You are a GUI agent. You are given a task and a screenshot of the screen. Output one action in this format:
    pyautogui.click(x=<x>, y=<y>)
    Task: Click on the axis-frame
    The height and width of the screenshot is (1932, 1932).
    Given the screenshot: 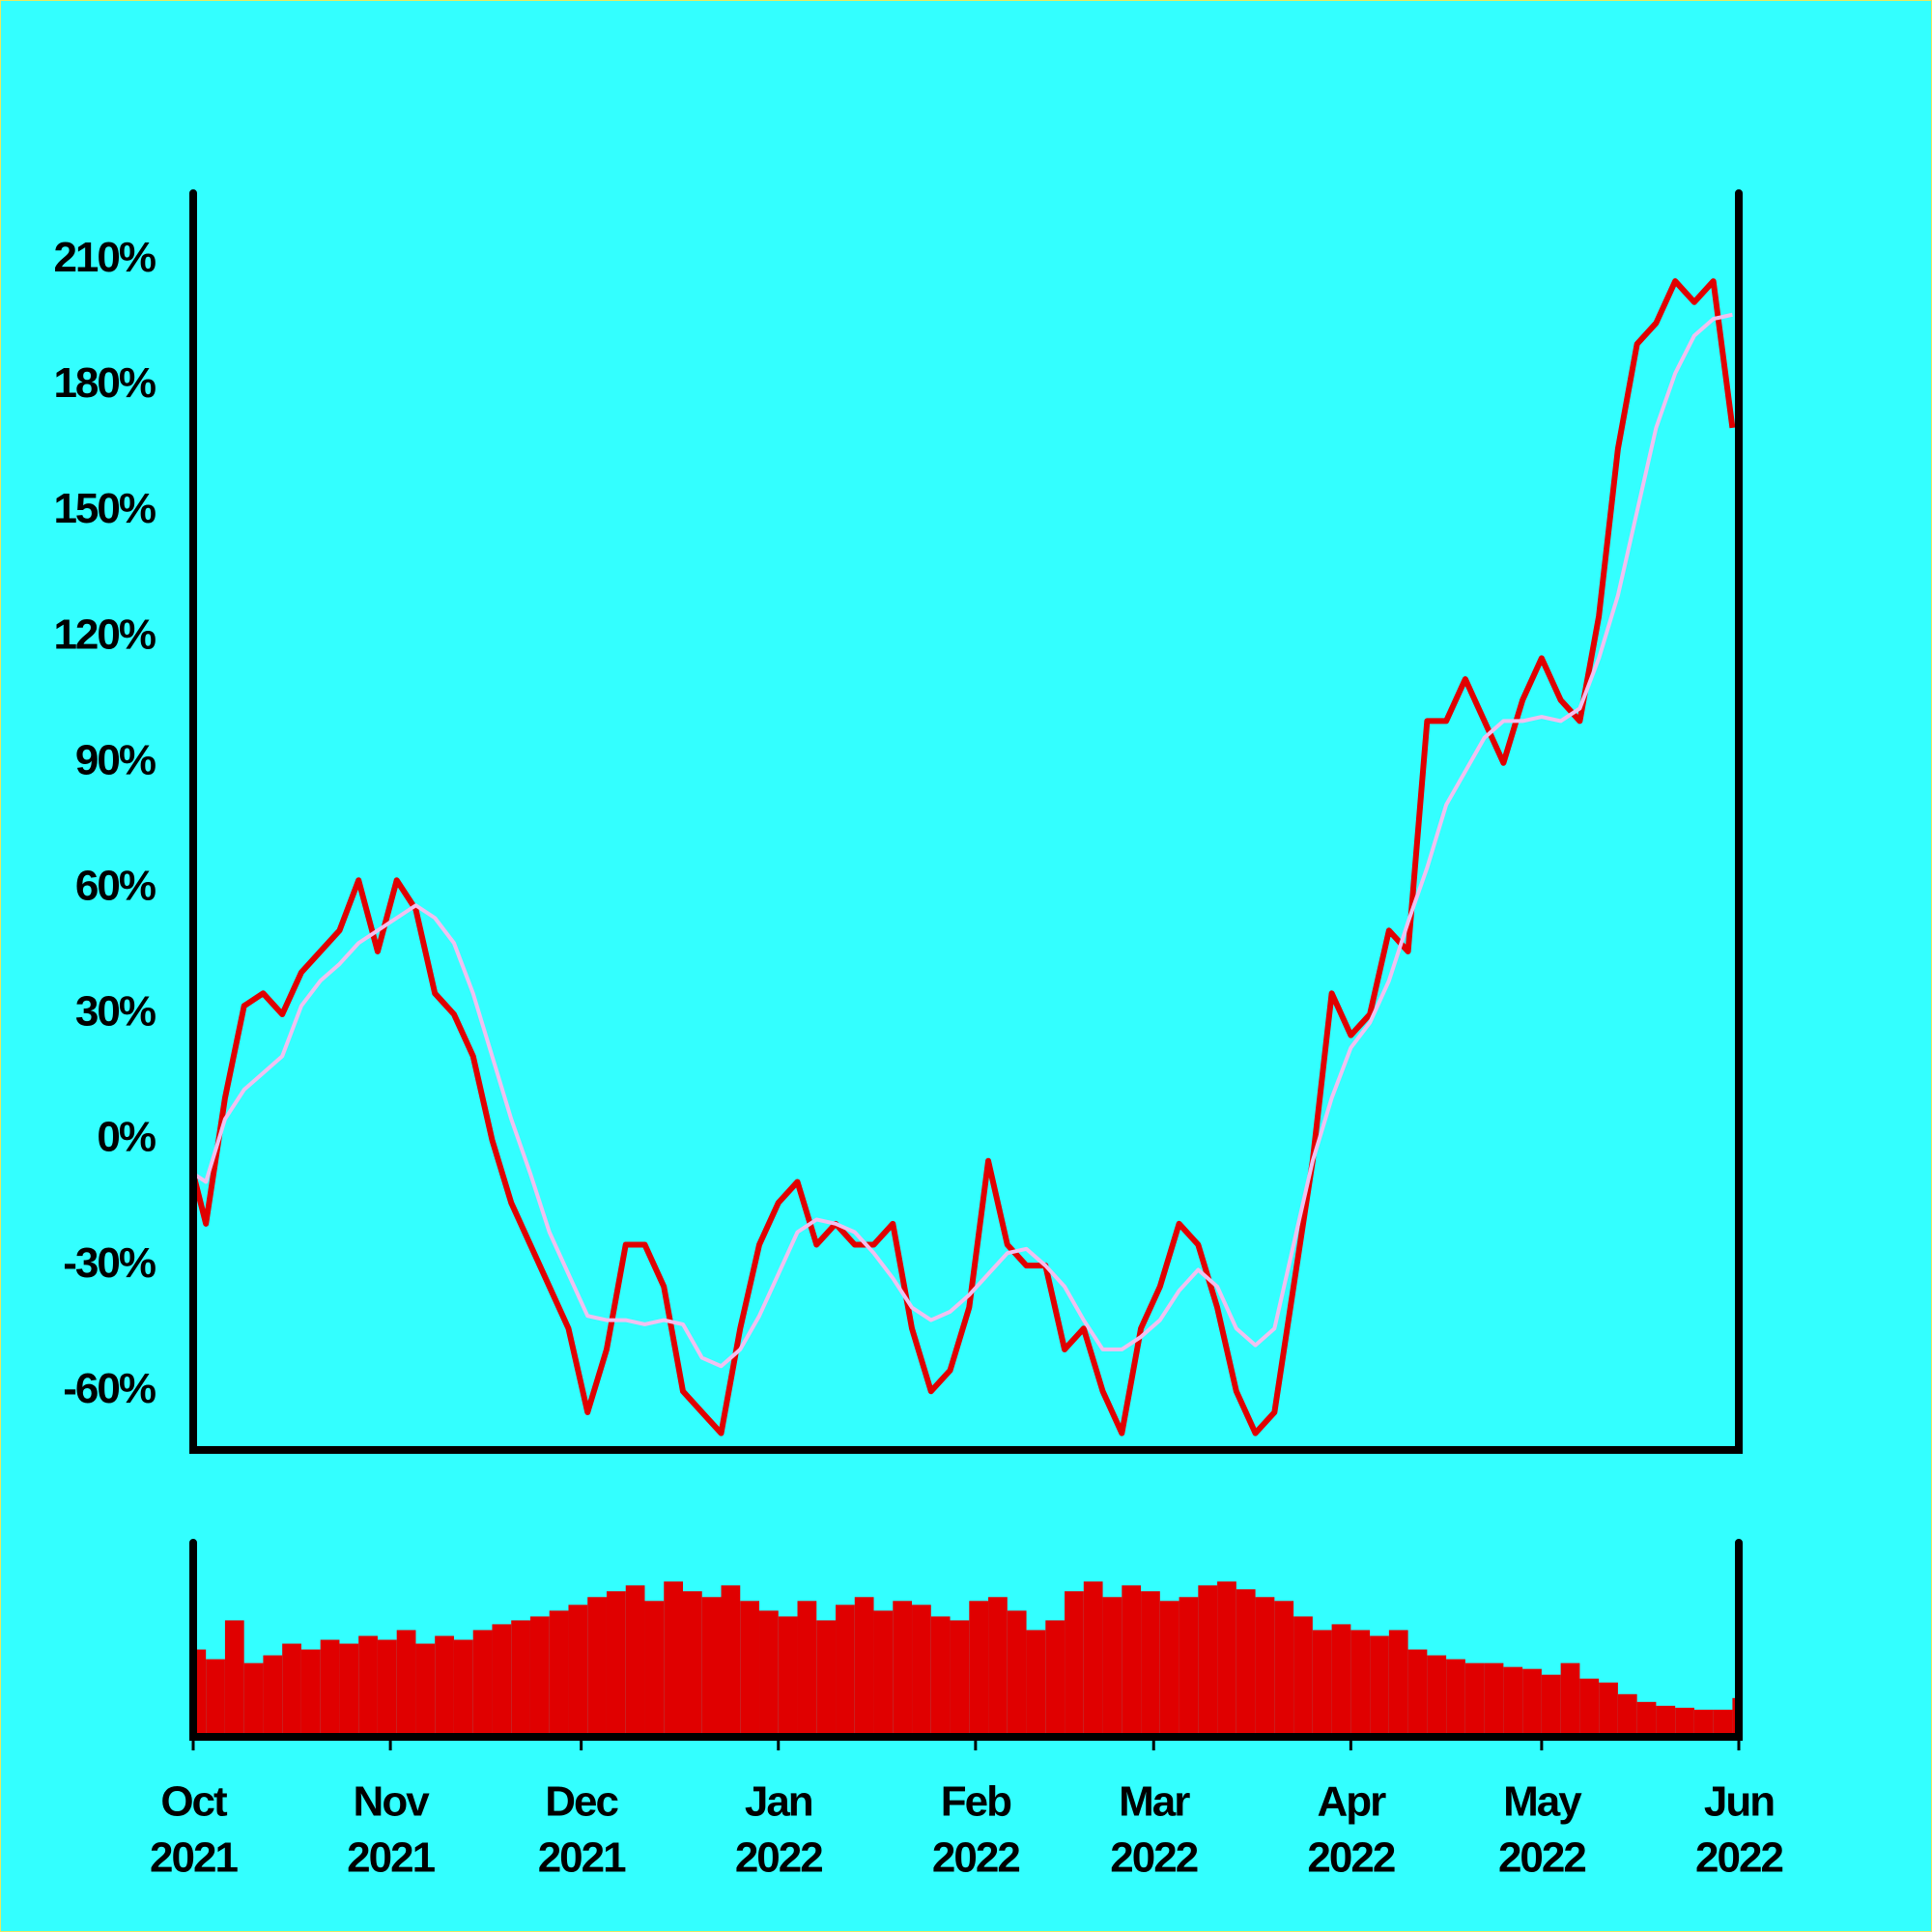 What is the action you would take?
    pyautogui.click(x=966, y=1640)
    